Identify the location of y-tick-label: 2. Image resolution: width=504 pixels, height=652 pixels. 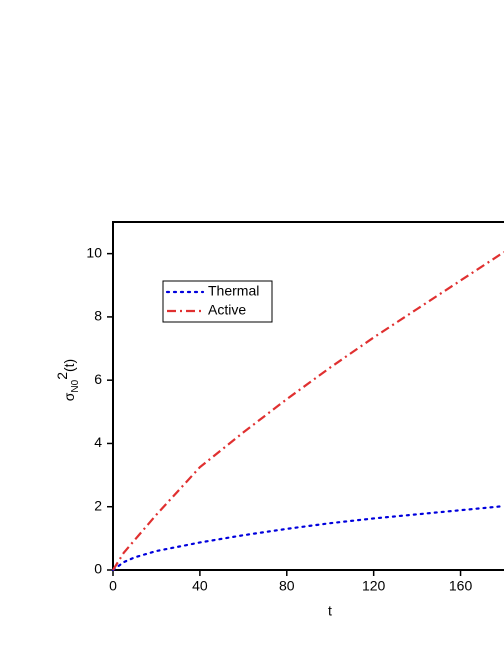
(98, 505).